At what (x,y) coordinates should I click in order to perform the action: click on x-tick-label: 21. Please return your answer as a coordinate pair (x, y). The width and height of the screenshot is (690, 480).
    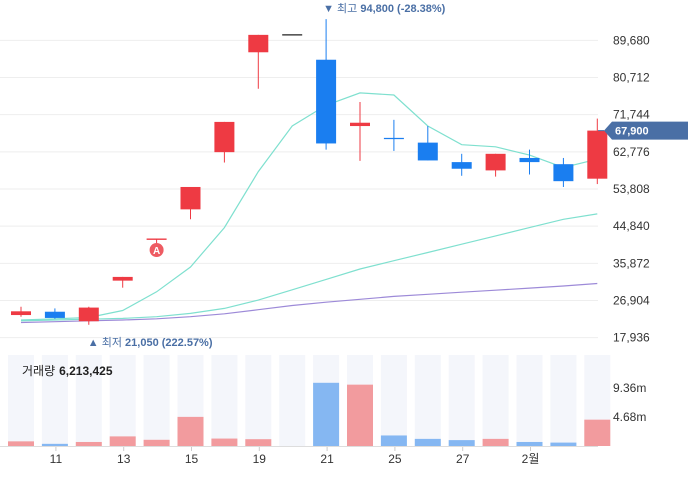
    Looking at the image, I should click on (327, 459).